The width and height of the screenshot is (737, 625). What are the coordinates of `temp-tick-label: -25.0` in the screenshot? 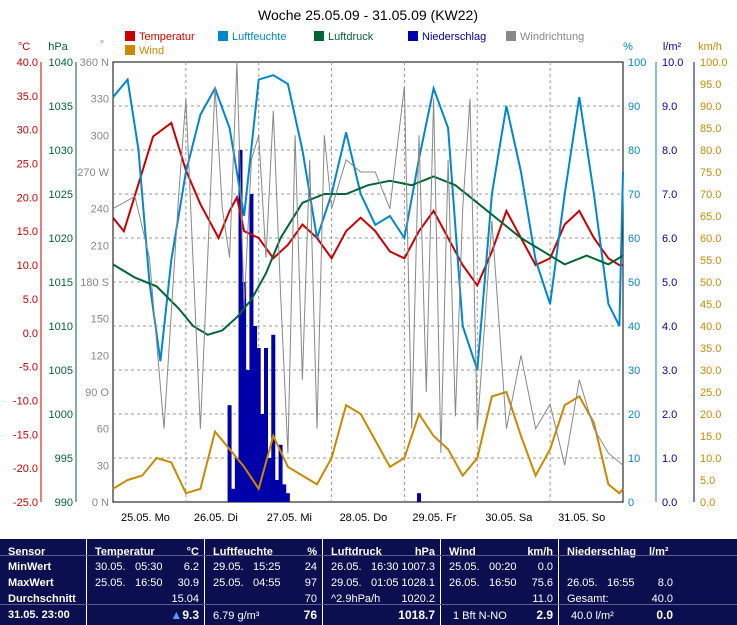 It's located at (25, 503).